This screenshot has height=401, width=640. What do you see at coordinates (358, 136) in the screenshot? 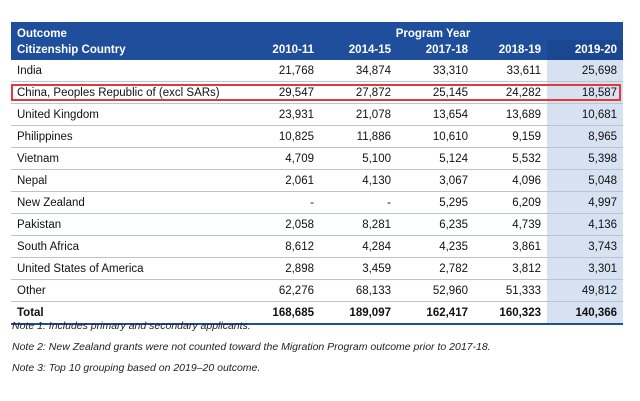
I see `value-cell: 11,886` at bounding box center [358, 136].